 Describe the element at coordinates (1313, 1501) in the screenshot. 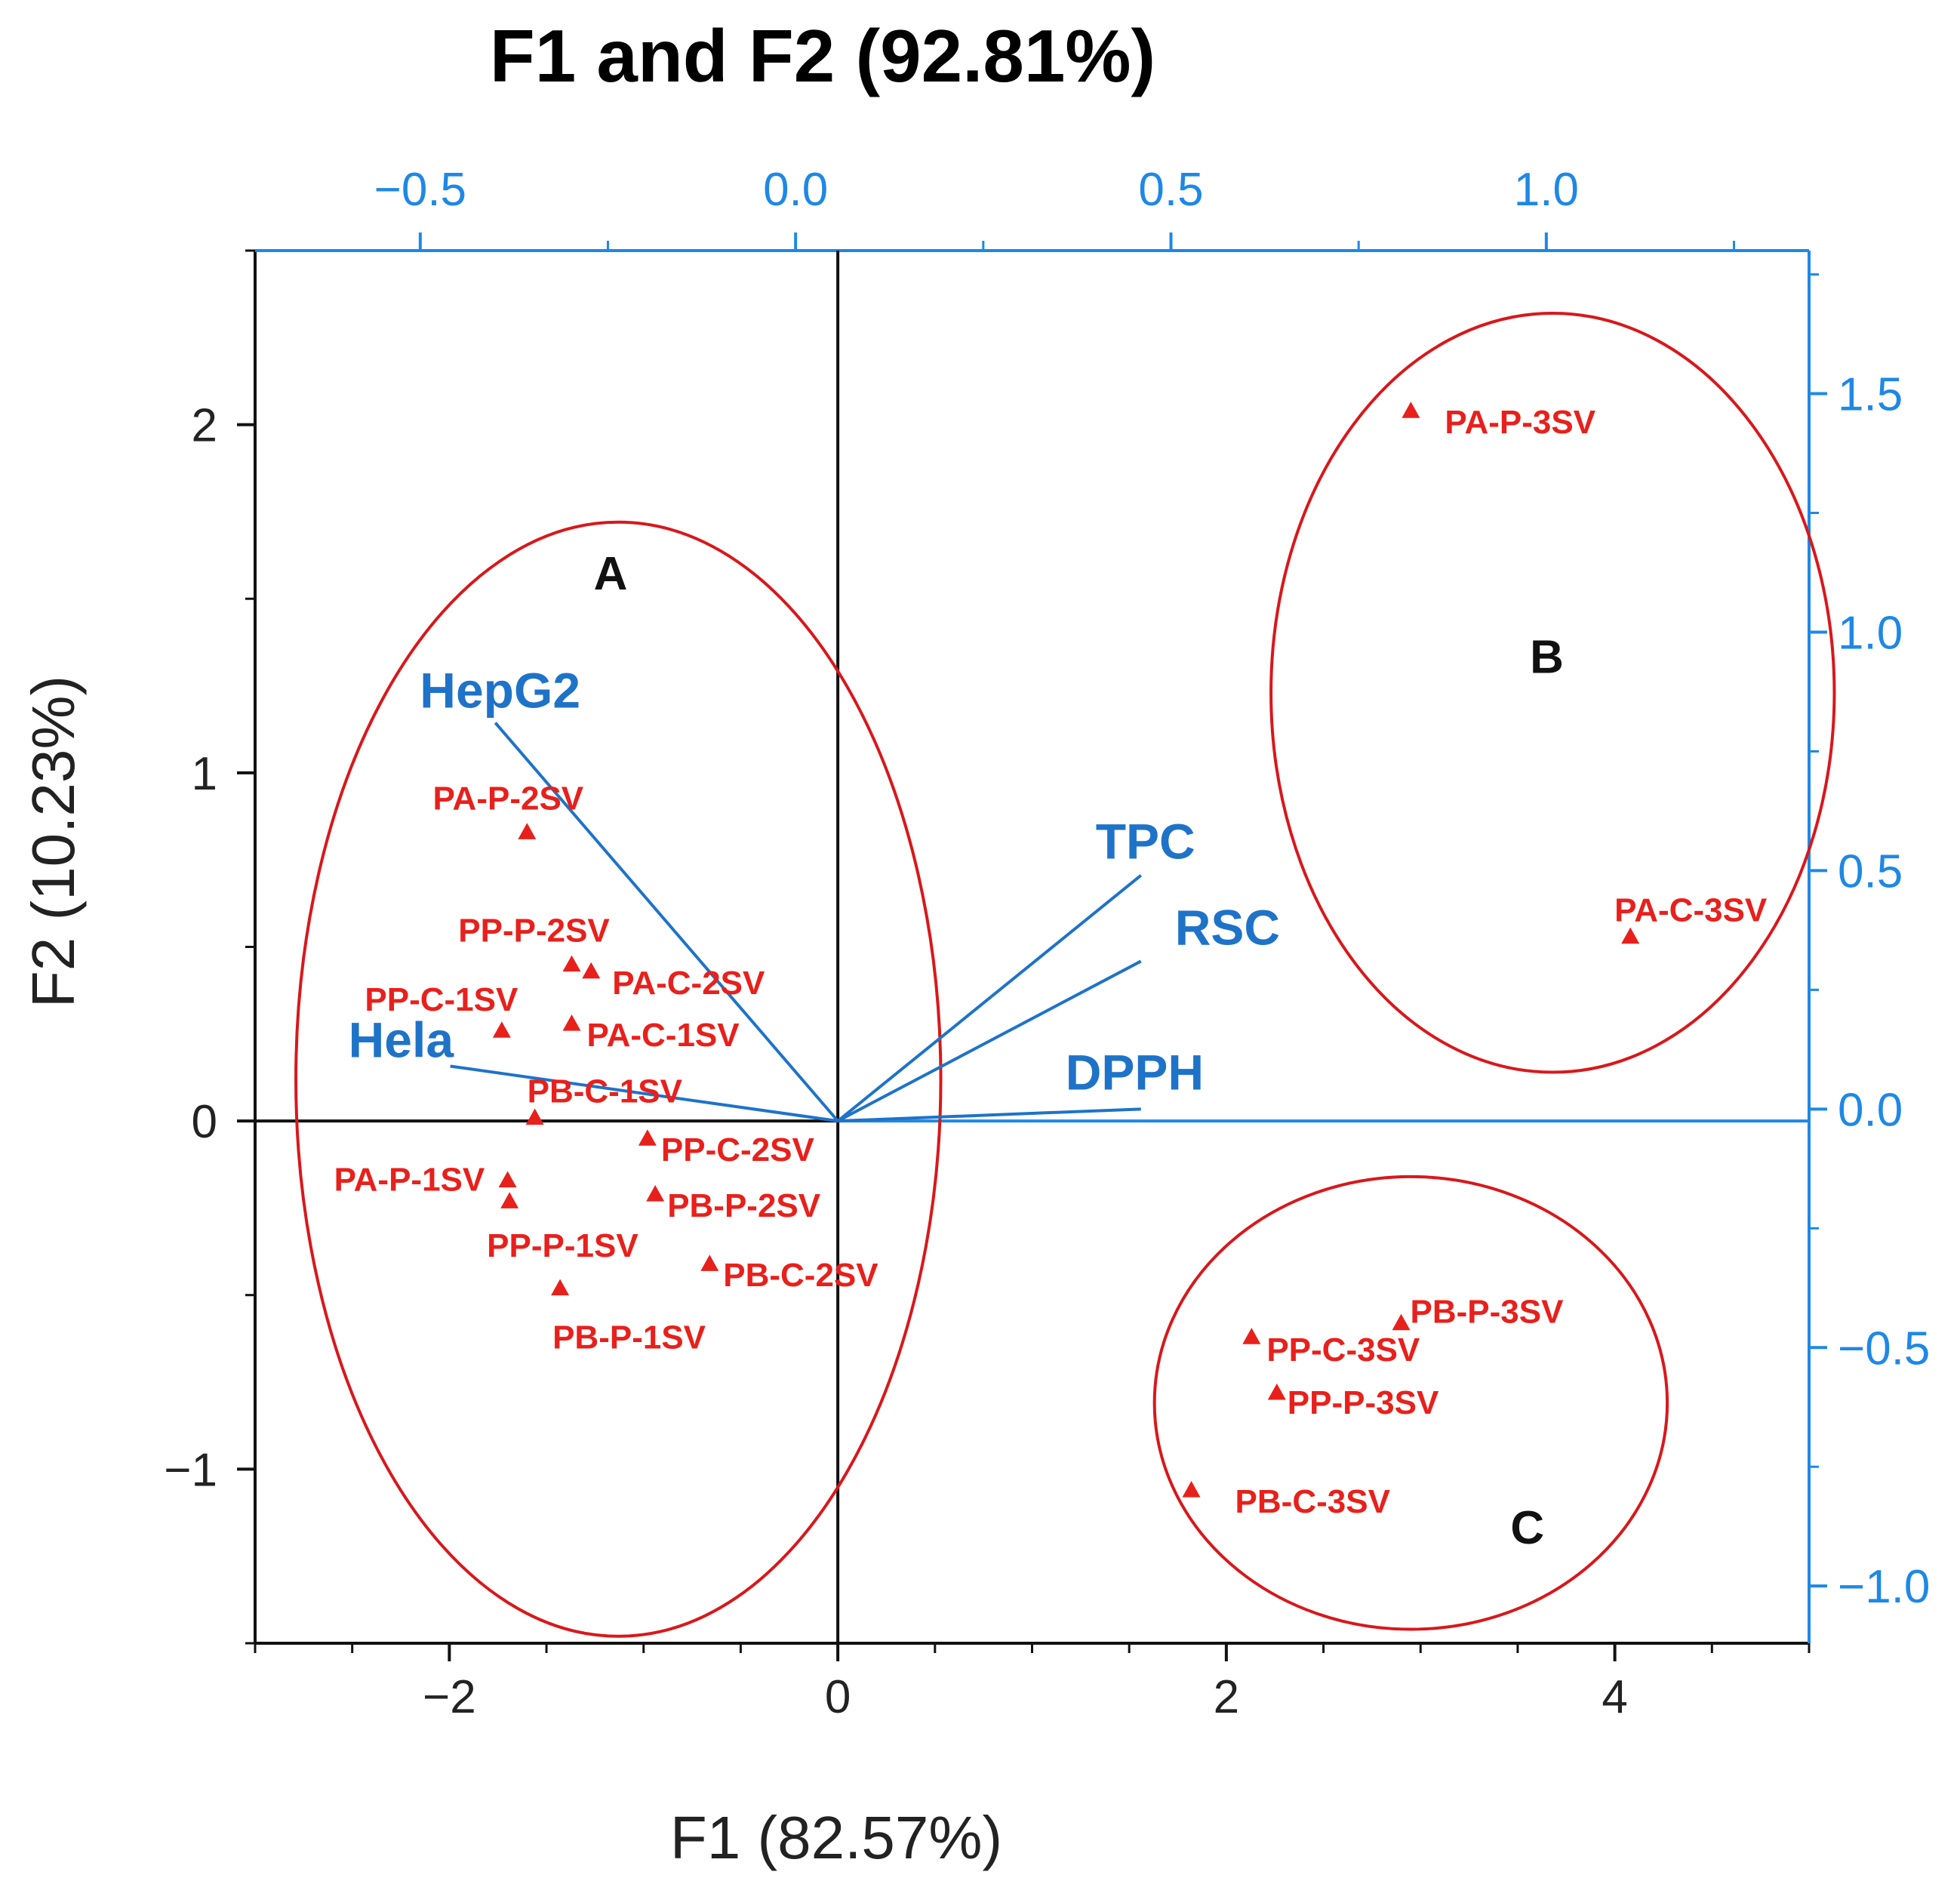

I see `point-label-pb-c-3sv: PB-C-3SV` at that location.